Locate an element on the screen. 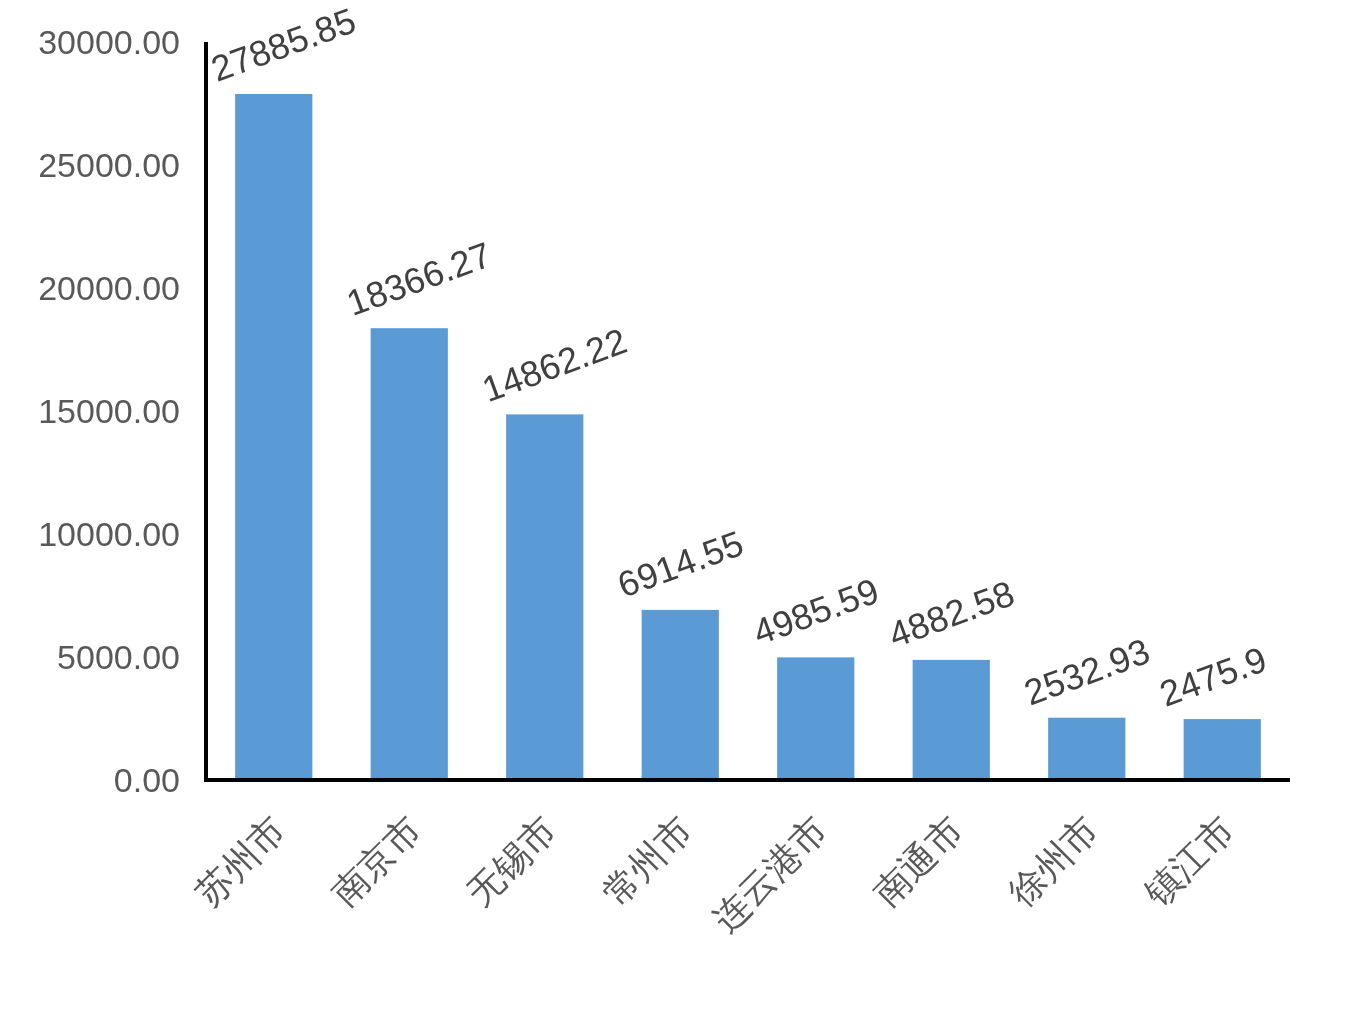  x-tick-label: 连云港市 is located at coordinates (770, 874).